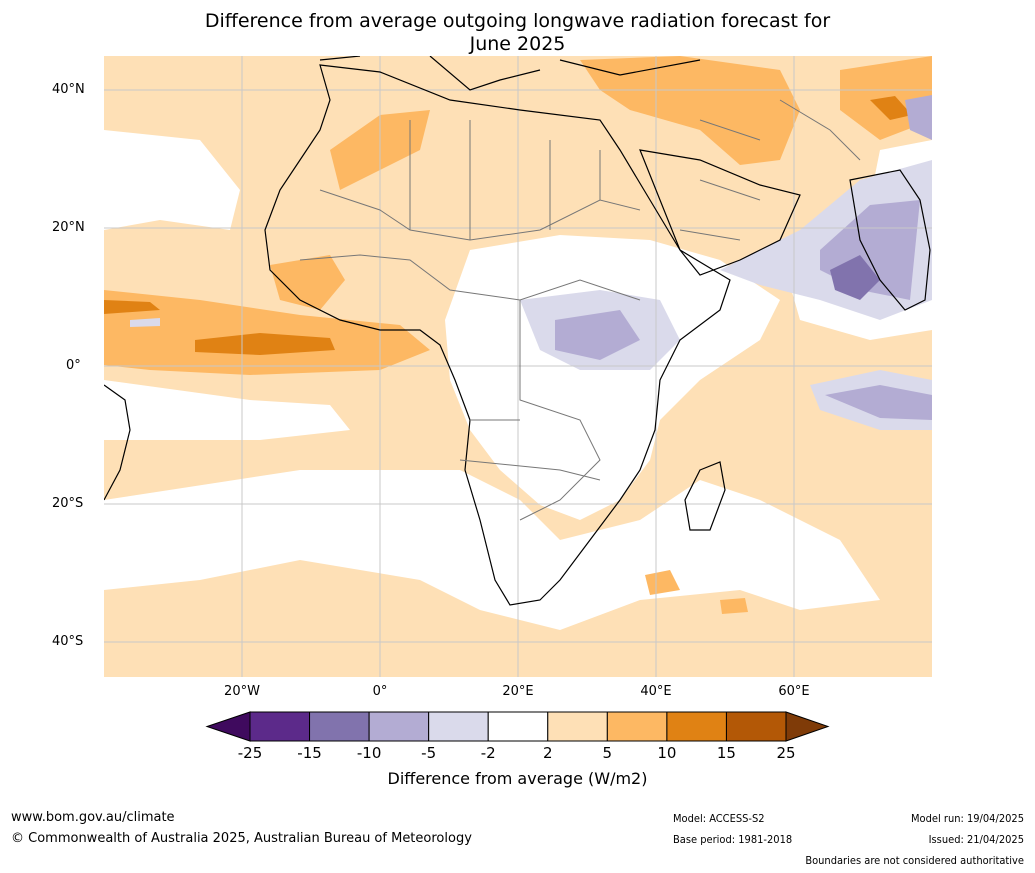 Image resolution: width=1035 pixels, height=873 pixels. What do you see at coordinates (667, 753) in the screenshot?
I see `colorbar-tick-label: 10` at bounding box center [667, 753].